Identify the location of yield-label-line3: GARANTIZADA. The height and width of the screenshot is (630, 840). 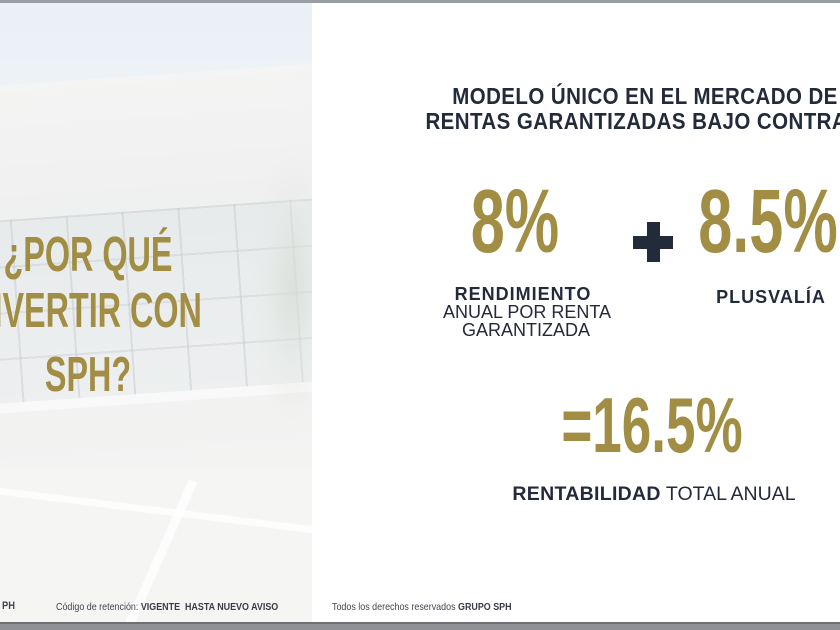
(526, 330).